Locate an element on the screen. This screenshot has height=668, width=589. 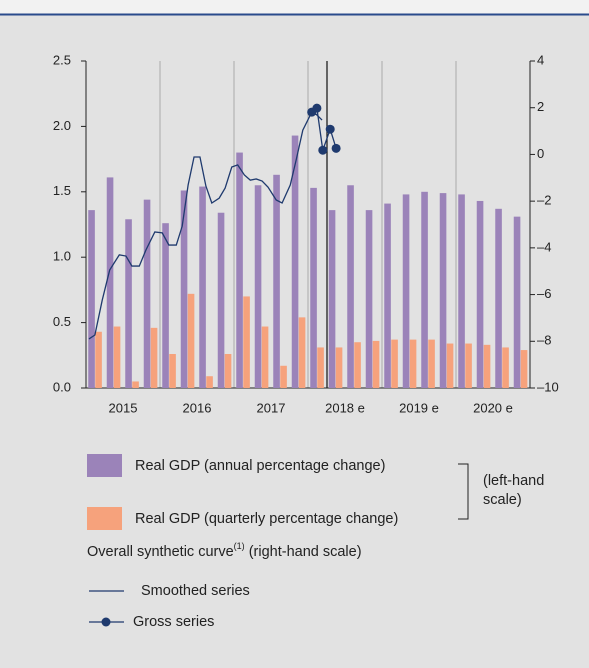
y2-tick-label: 4 is located at coordinates (540, 59).